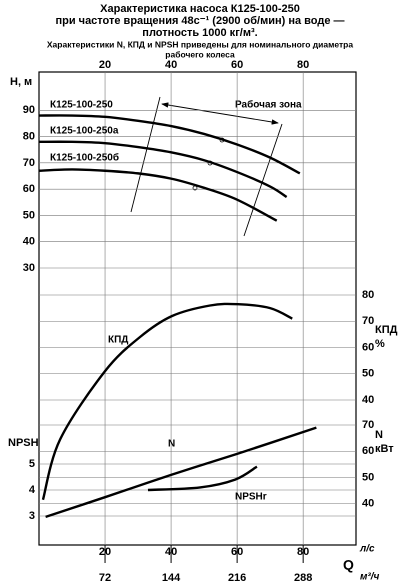 This screenshot has height=586, width=400. What do you see at coordinates (200, 54) in the screenshot?
I see `subtitle-line: рабочего колеса` at bounding box center [200, 54].